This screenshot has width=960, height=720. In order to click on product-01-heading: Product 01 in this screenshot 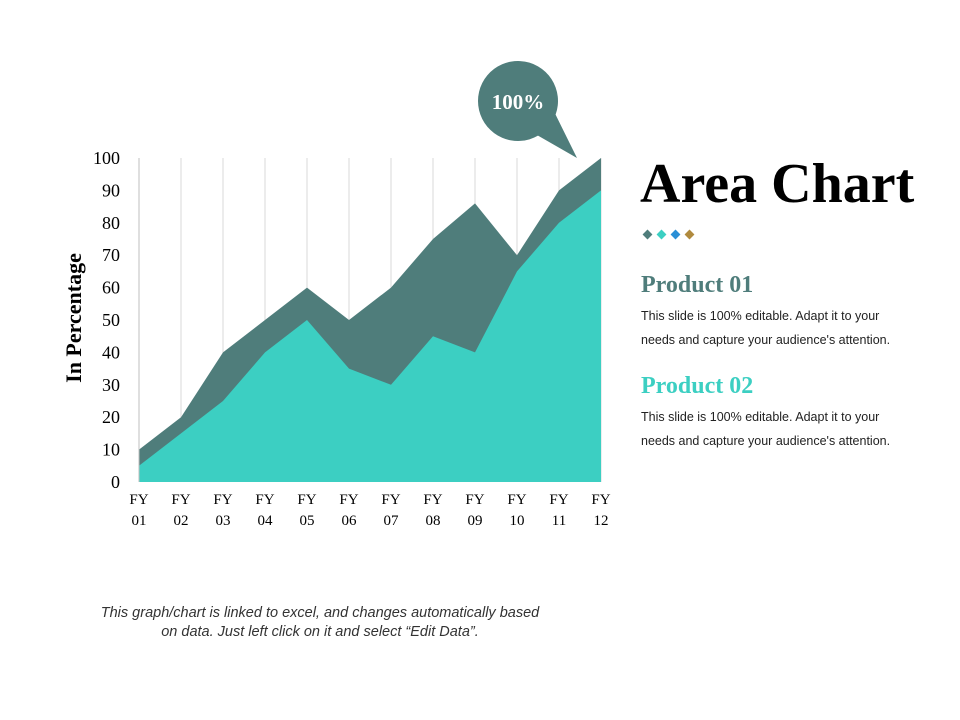, I will do `click(697, 285)`.